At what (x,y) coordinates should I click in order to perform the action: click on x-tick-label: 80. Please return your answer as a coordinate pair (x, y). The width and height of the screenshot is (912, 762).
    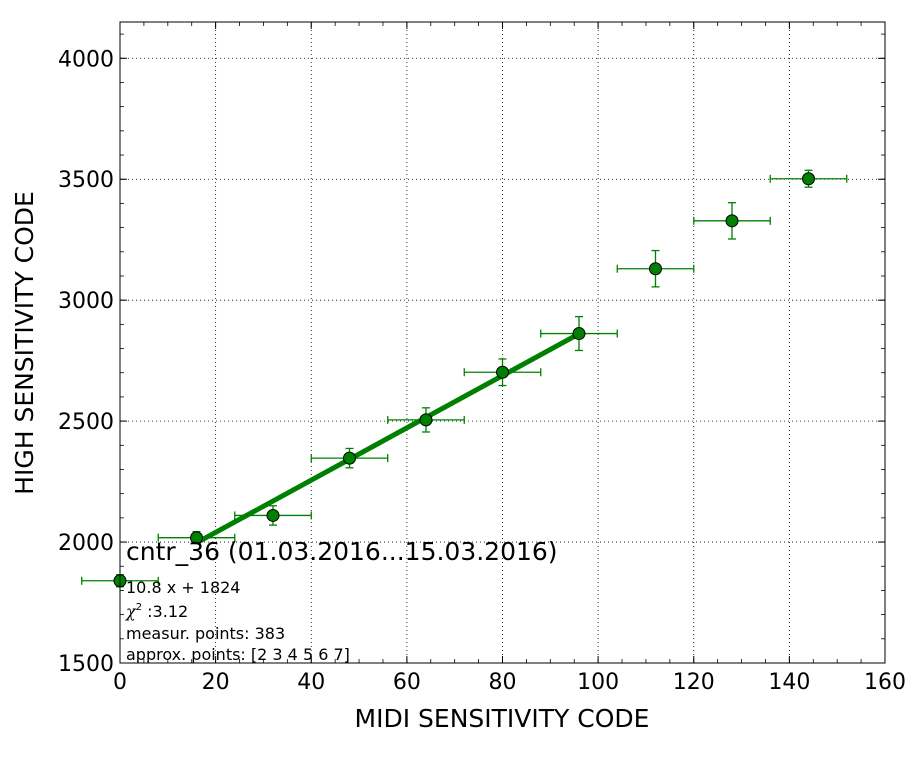
    Looking at the image, I should click on (503, 682).